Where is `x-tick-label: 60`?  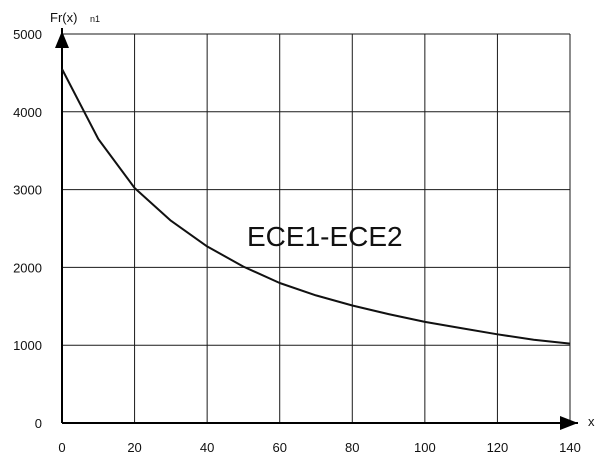
x-tick-label: 60 is located at coordinates (279, 447).